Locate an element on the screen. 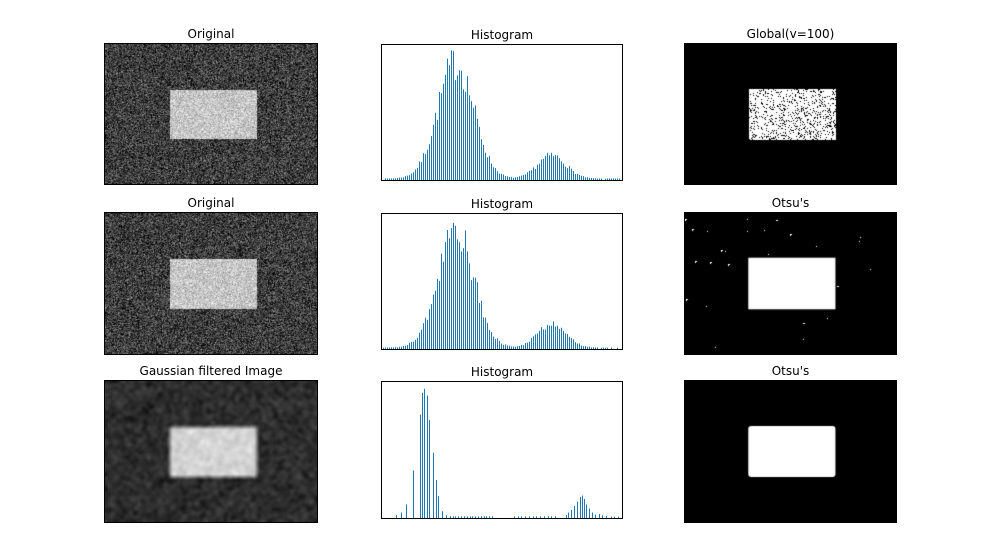 The width and height of the screenshot is (989, 548). row3-gaussian-filtered-image is located at coordinates (211, 451).